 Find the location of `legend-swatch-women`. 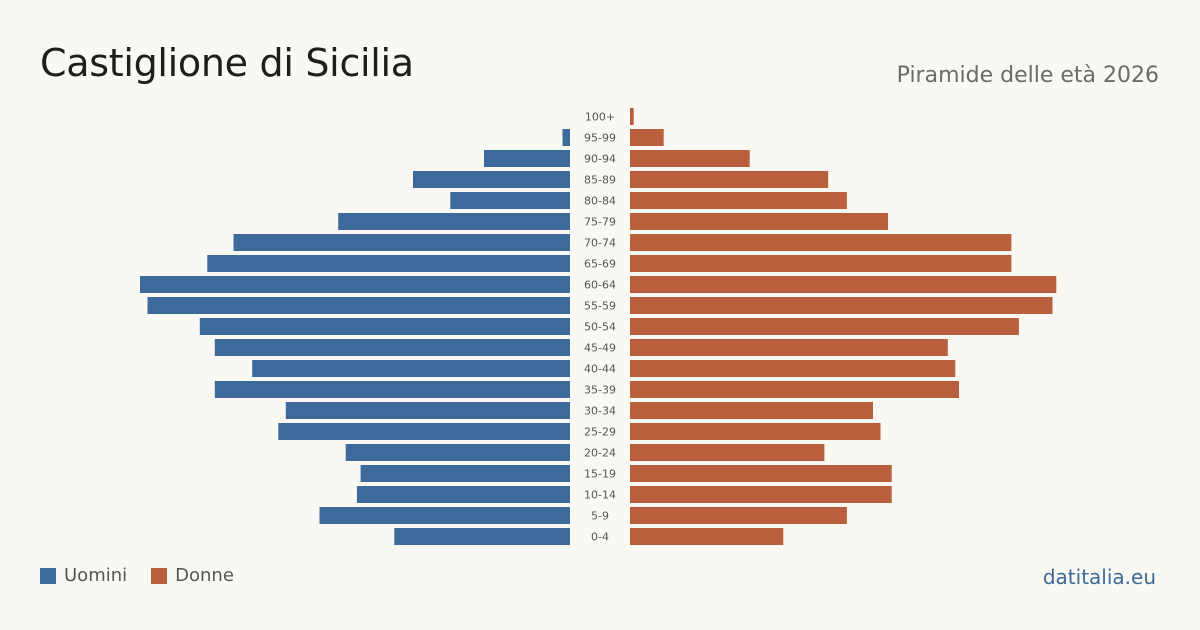

legend-swatch-women is located at coordinates (159, 575).